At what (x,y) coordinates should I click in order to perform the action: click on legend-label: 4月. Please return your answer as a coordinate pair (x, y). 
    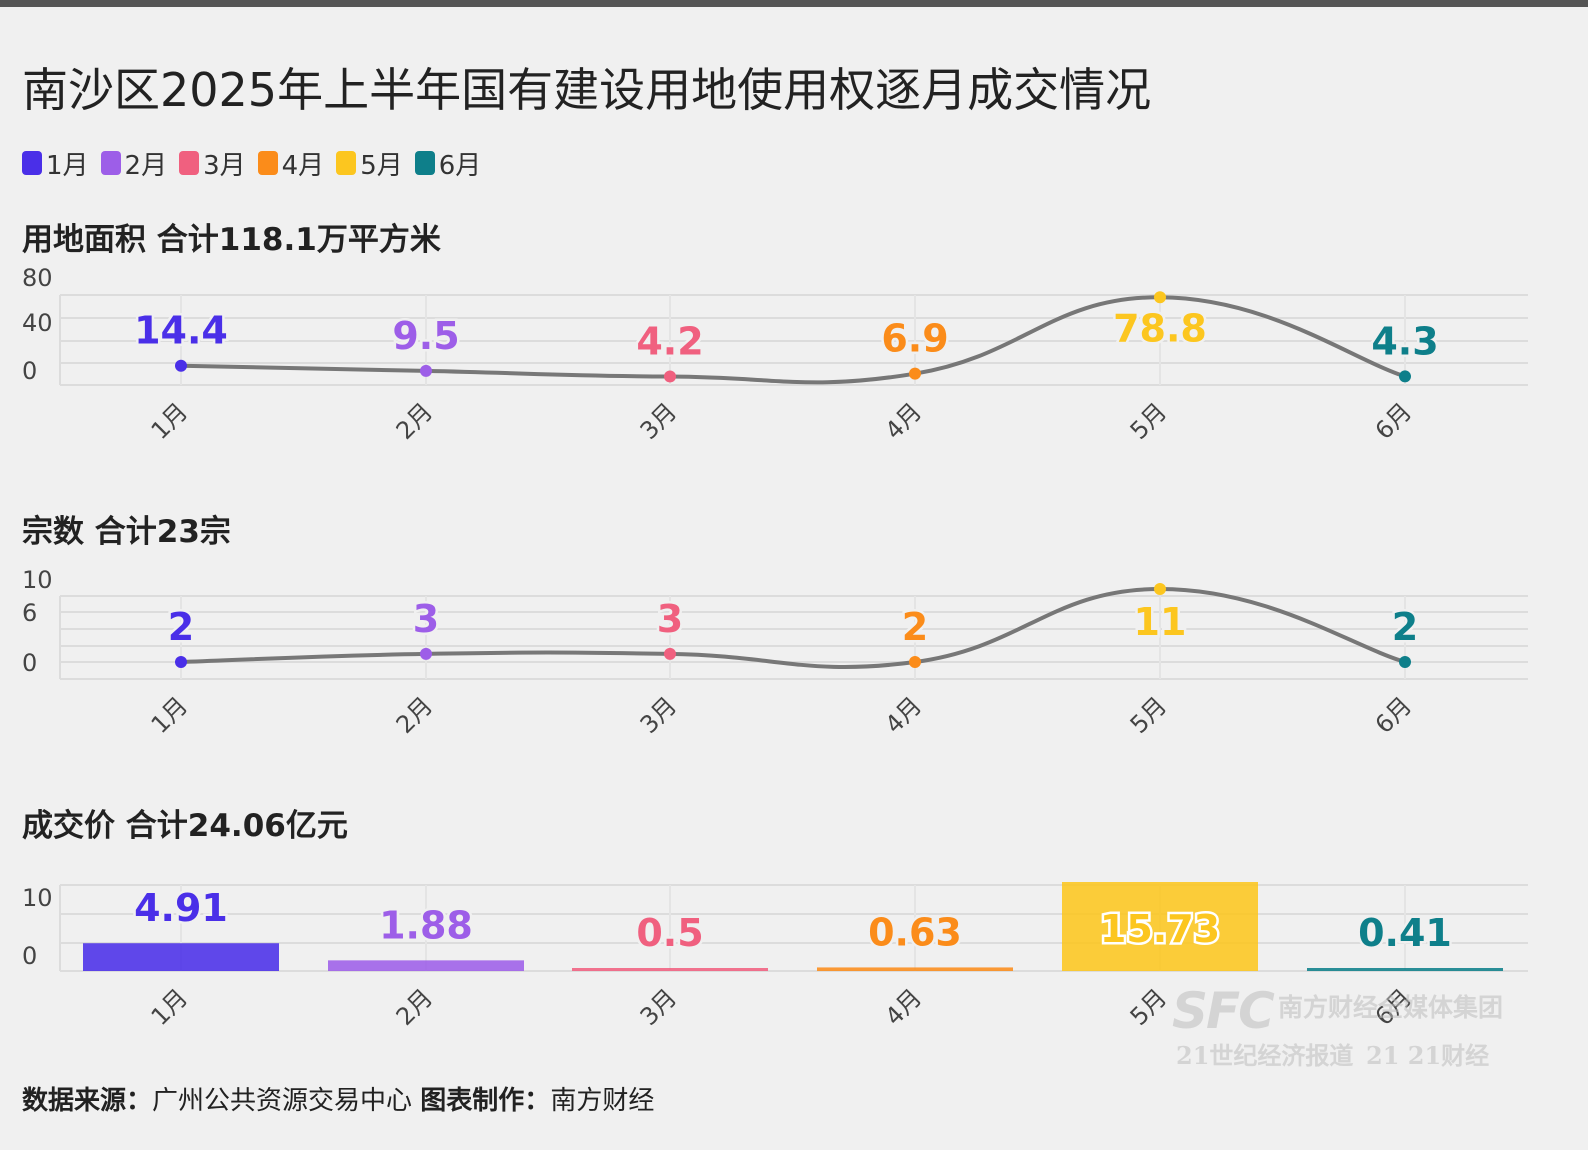
    Looking at the image, I should click on (303, 165).